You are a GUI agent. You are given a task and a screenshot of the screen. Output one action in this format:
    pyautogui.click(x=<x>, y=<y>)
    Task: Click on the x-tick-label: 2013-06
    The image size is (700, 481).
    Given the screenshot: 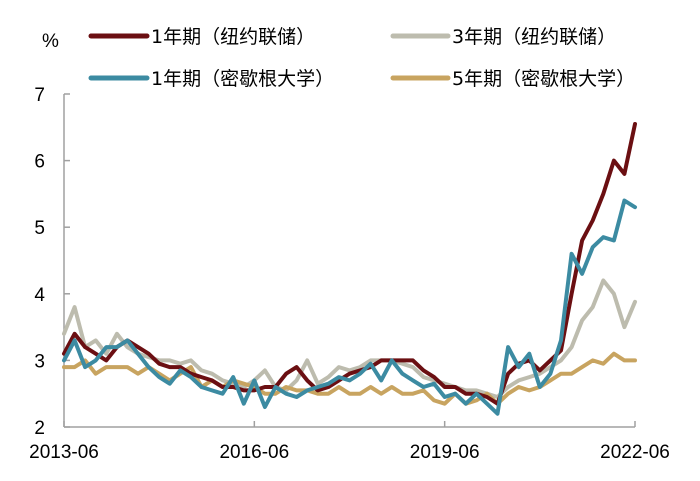 What is the action you would take?
    pyautogui.click(x=64, y=452)
    